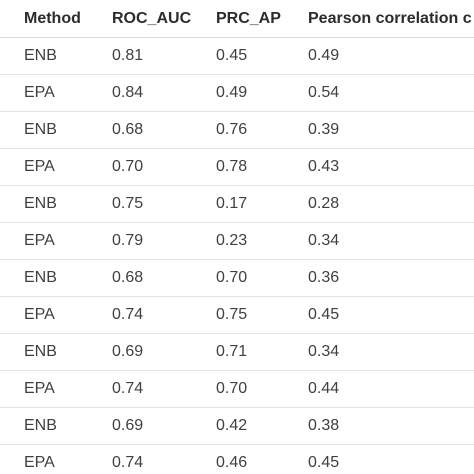 The height and width of the screenshot is (474, 474). What do you see at coordinates (250, 19) in the screenshot?
I see `column-header-prc-ap: PRC_AP` at bounding box center [250, 19].